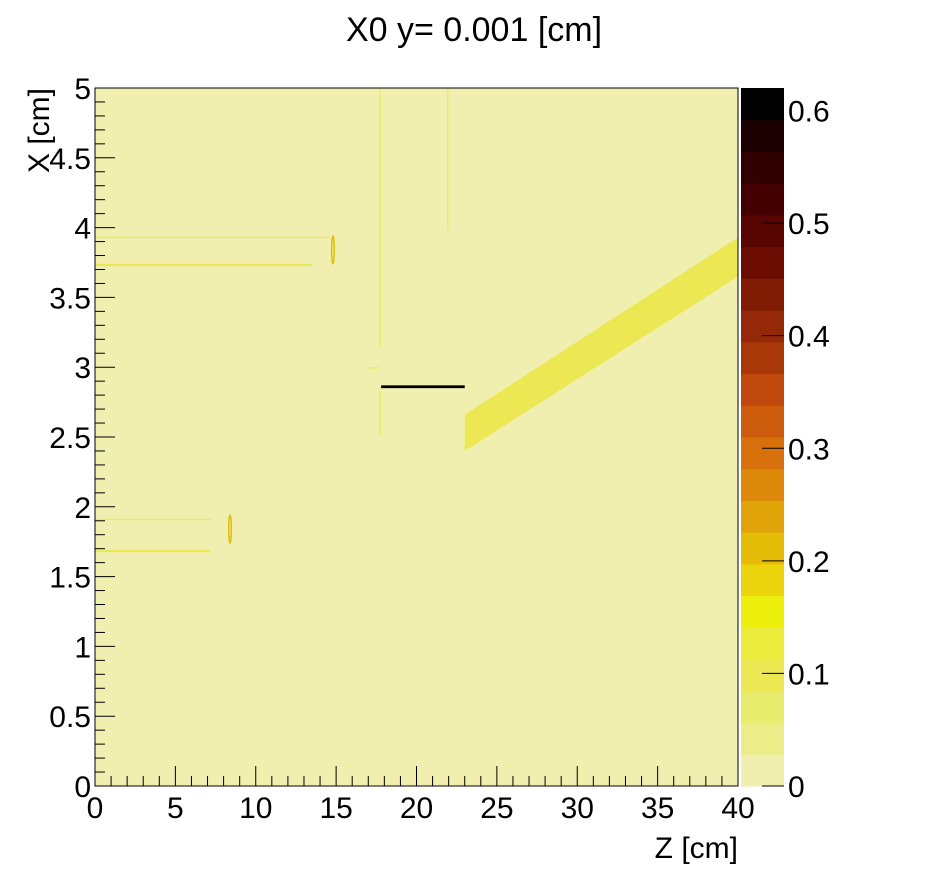 This screenshot has height=872, width=946. Describe the element at coordinates (380, 411) in the screenshot. I see `vertical-line-b` at that location.